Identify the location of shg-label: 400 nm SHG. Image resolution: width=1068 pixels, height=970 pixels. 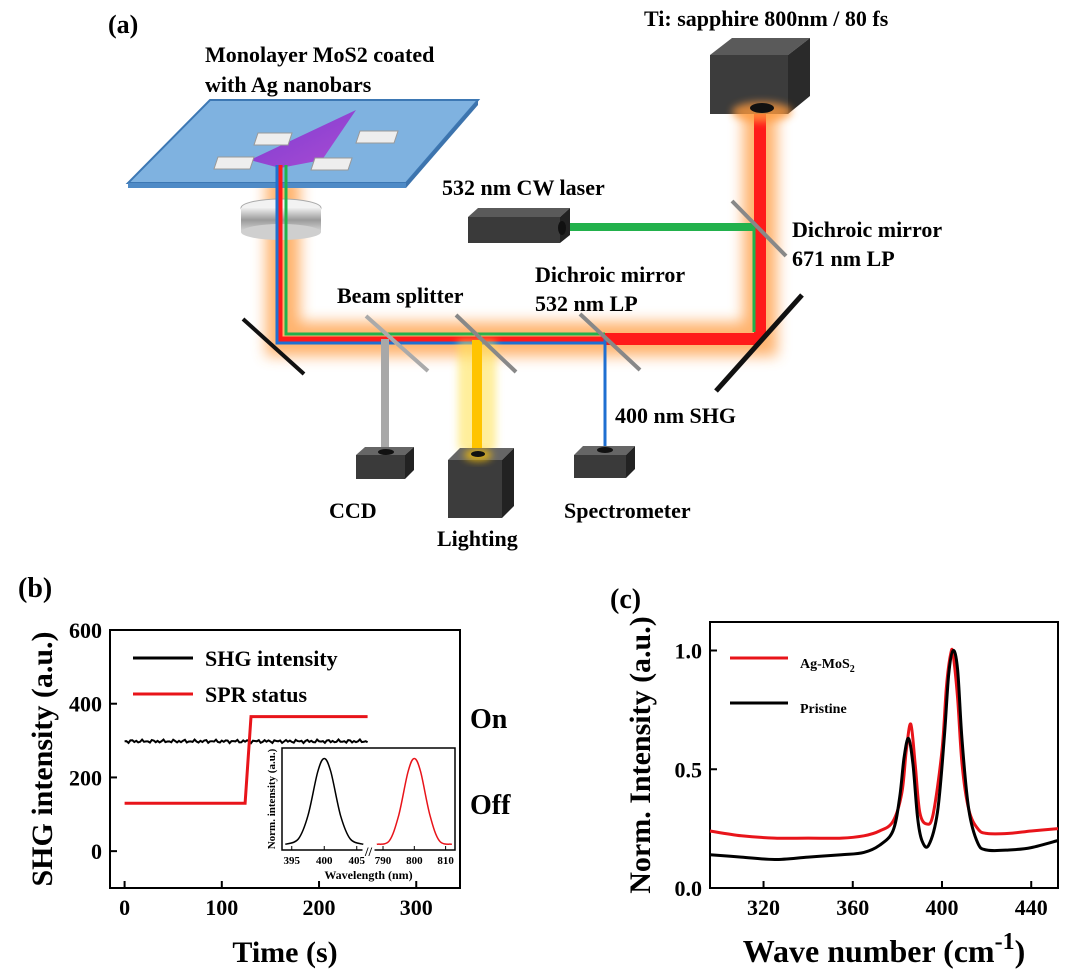
(675, 415).